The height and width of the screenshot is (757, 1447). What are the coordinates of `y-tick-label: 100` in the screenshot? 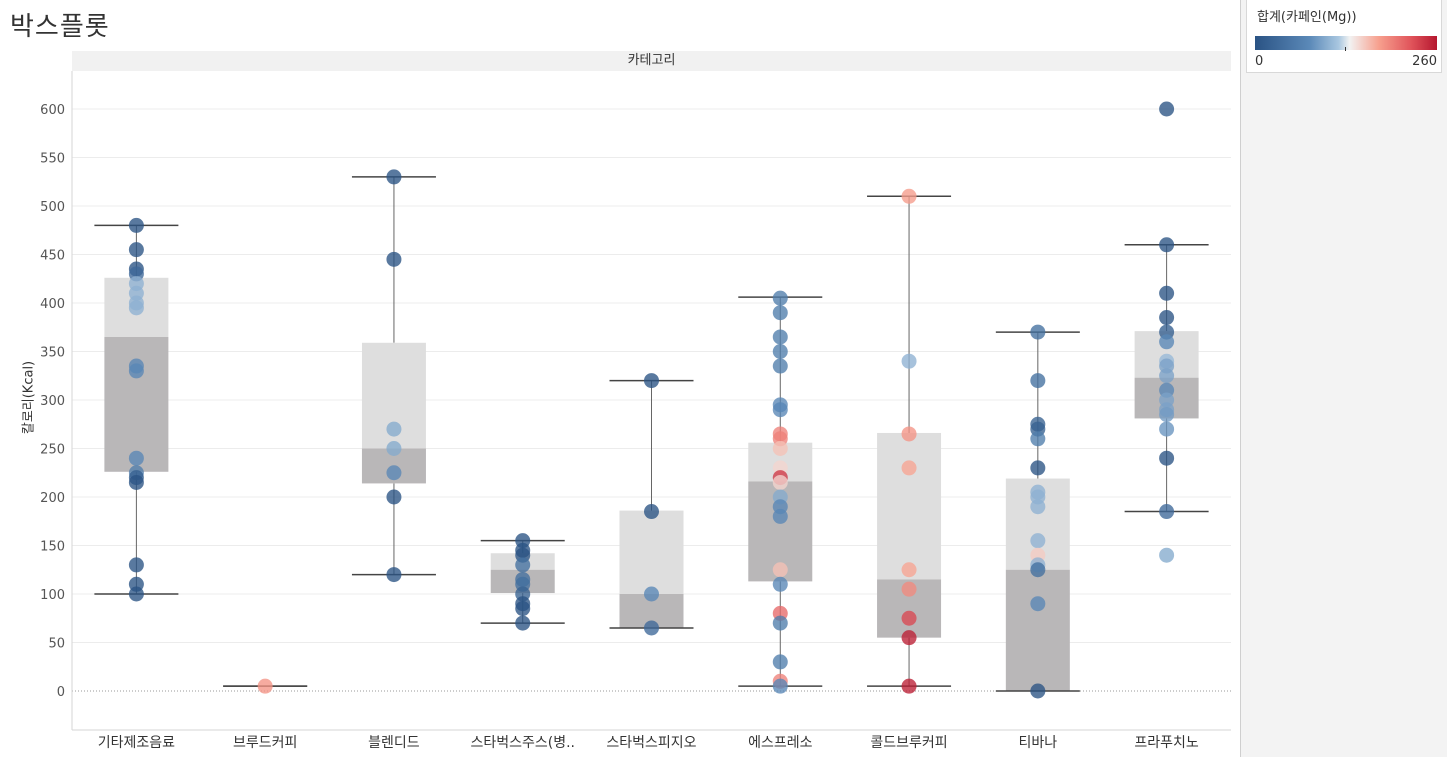 It's located at (52, 595).